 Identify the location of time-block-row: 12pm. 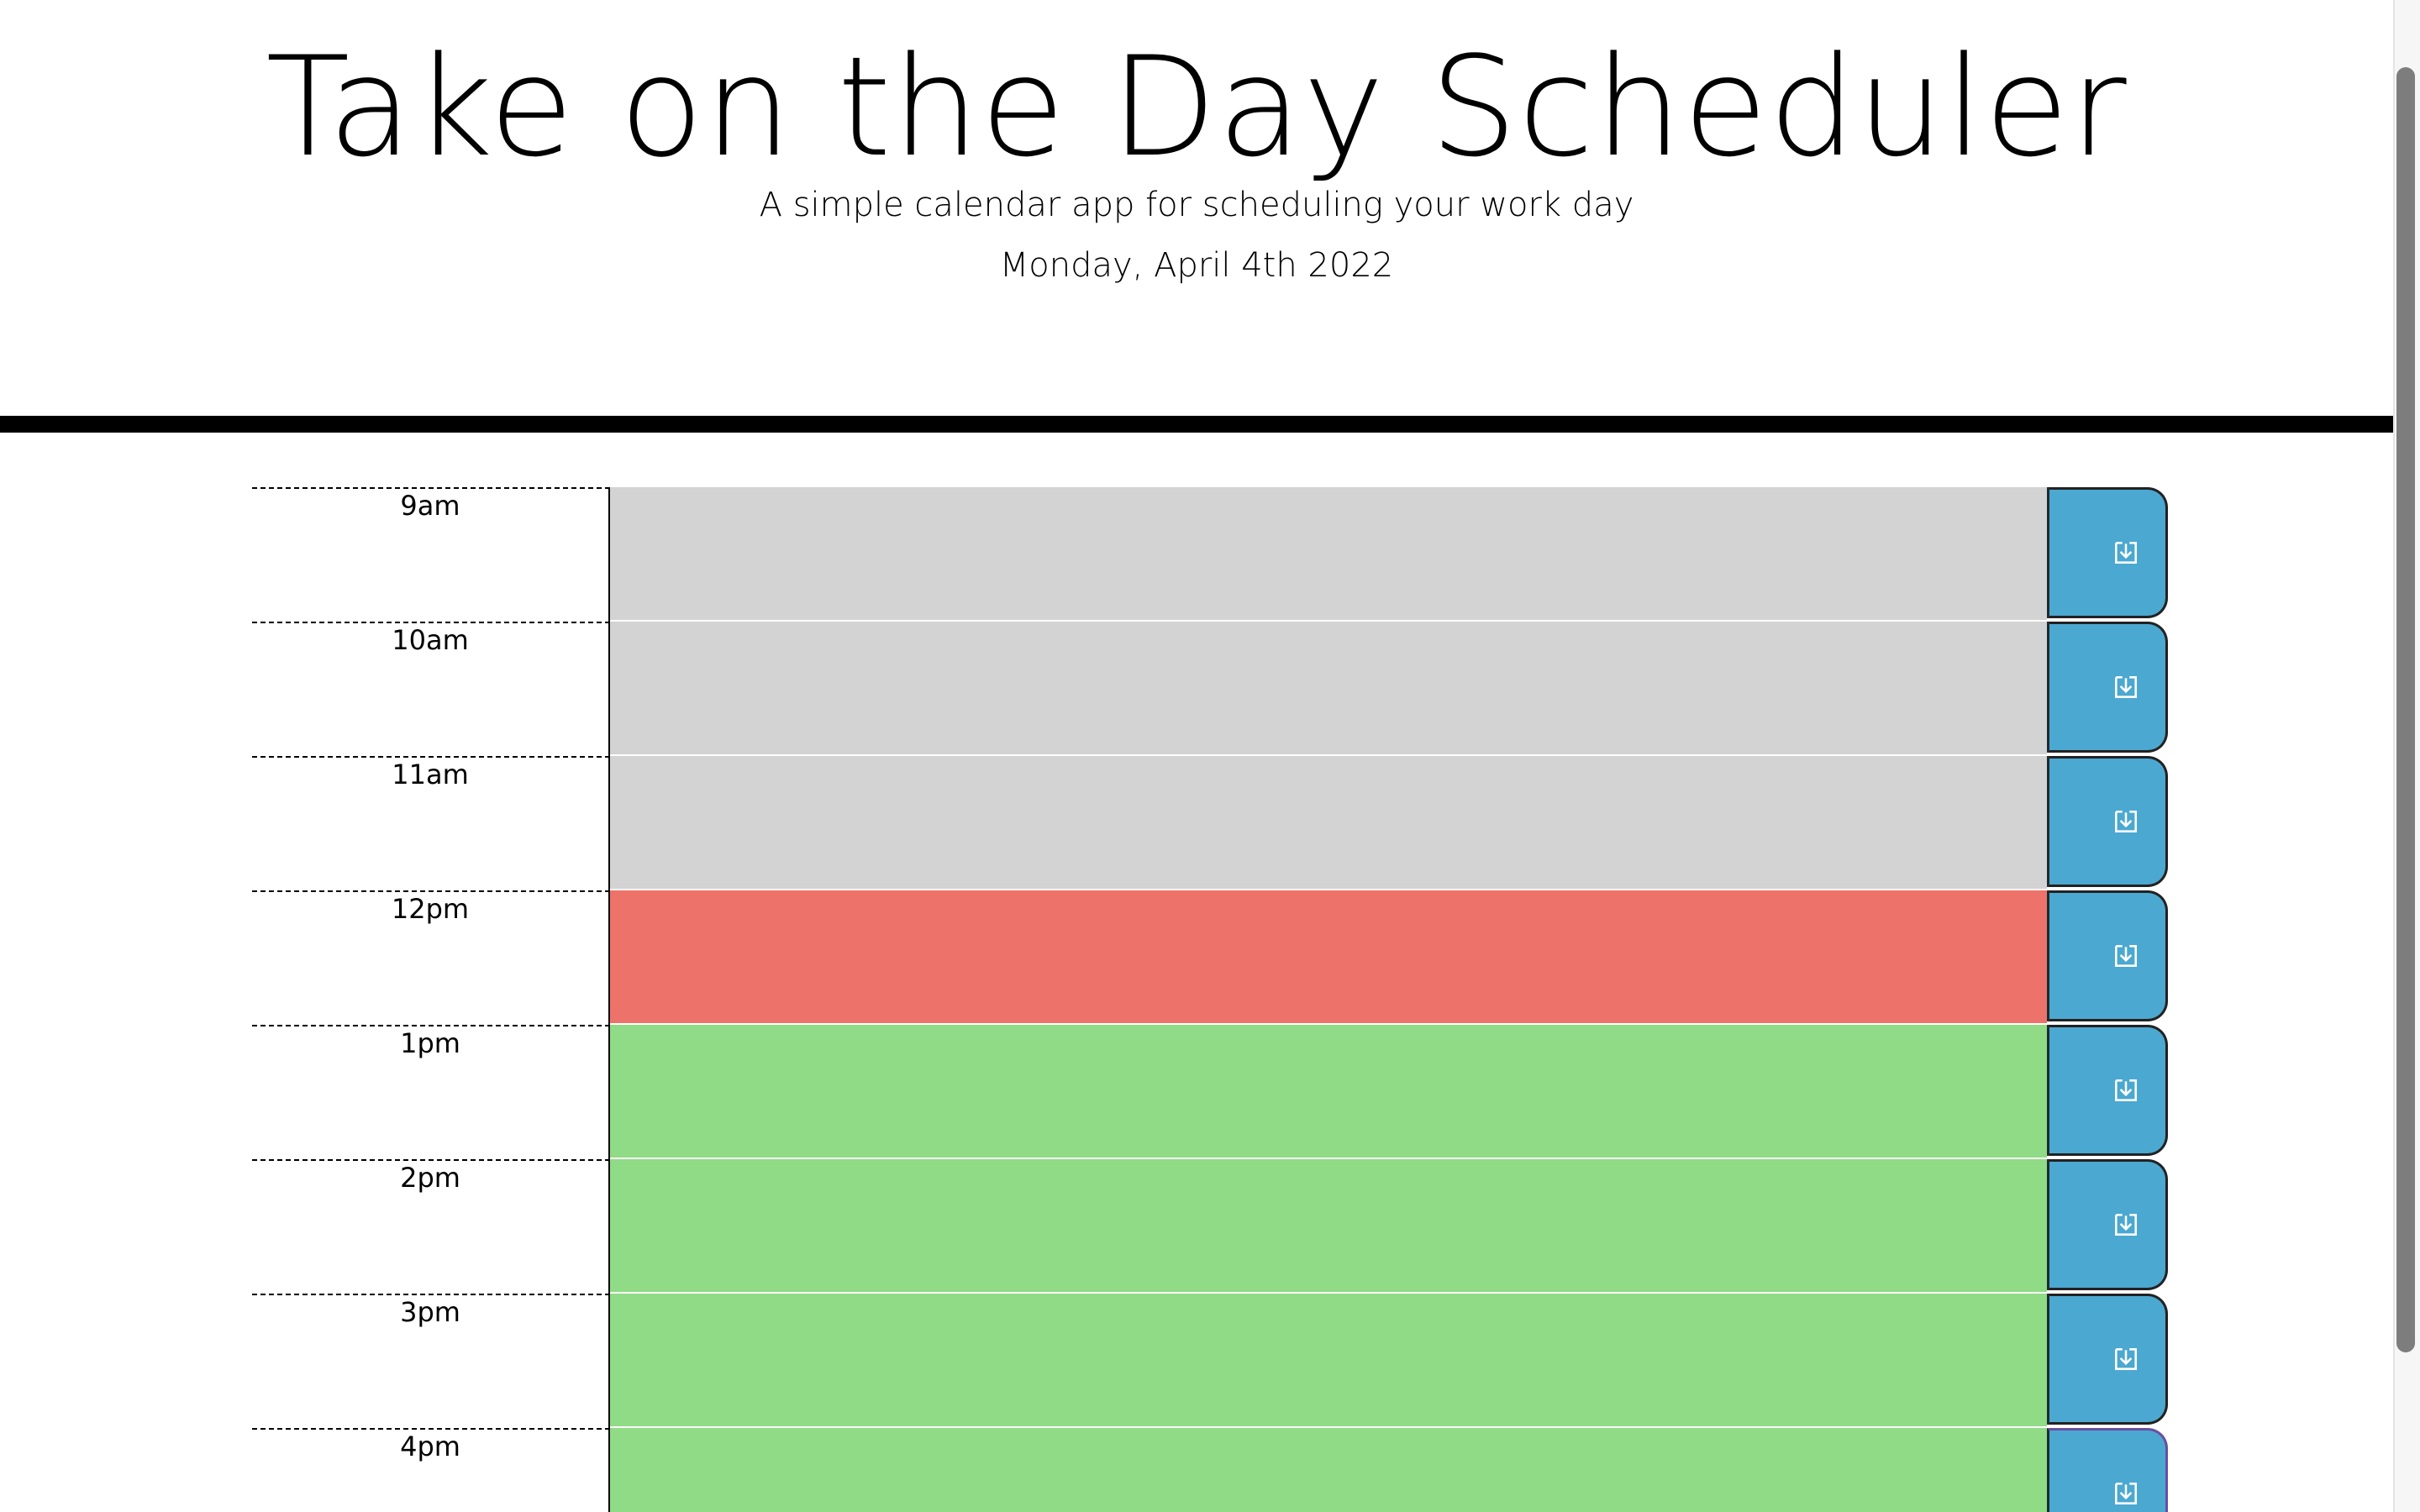
(1210, 957).